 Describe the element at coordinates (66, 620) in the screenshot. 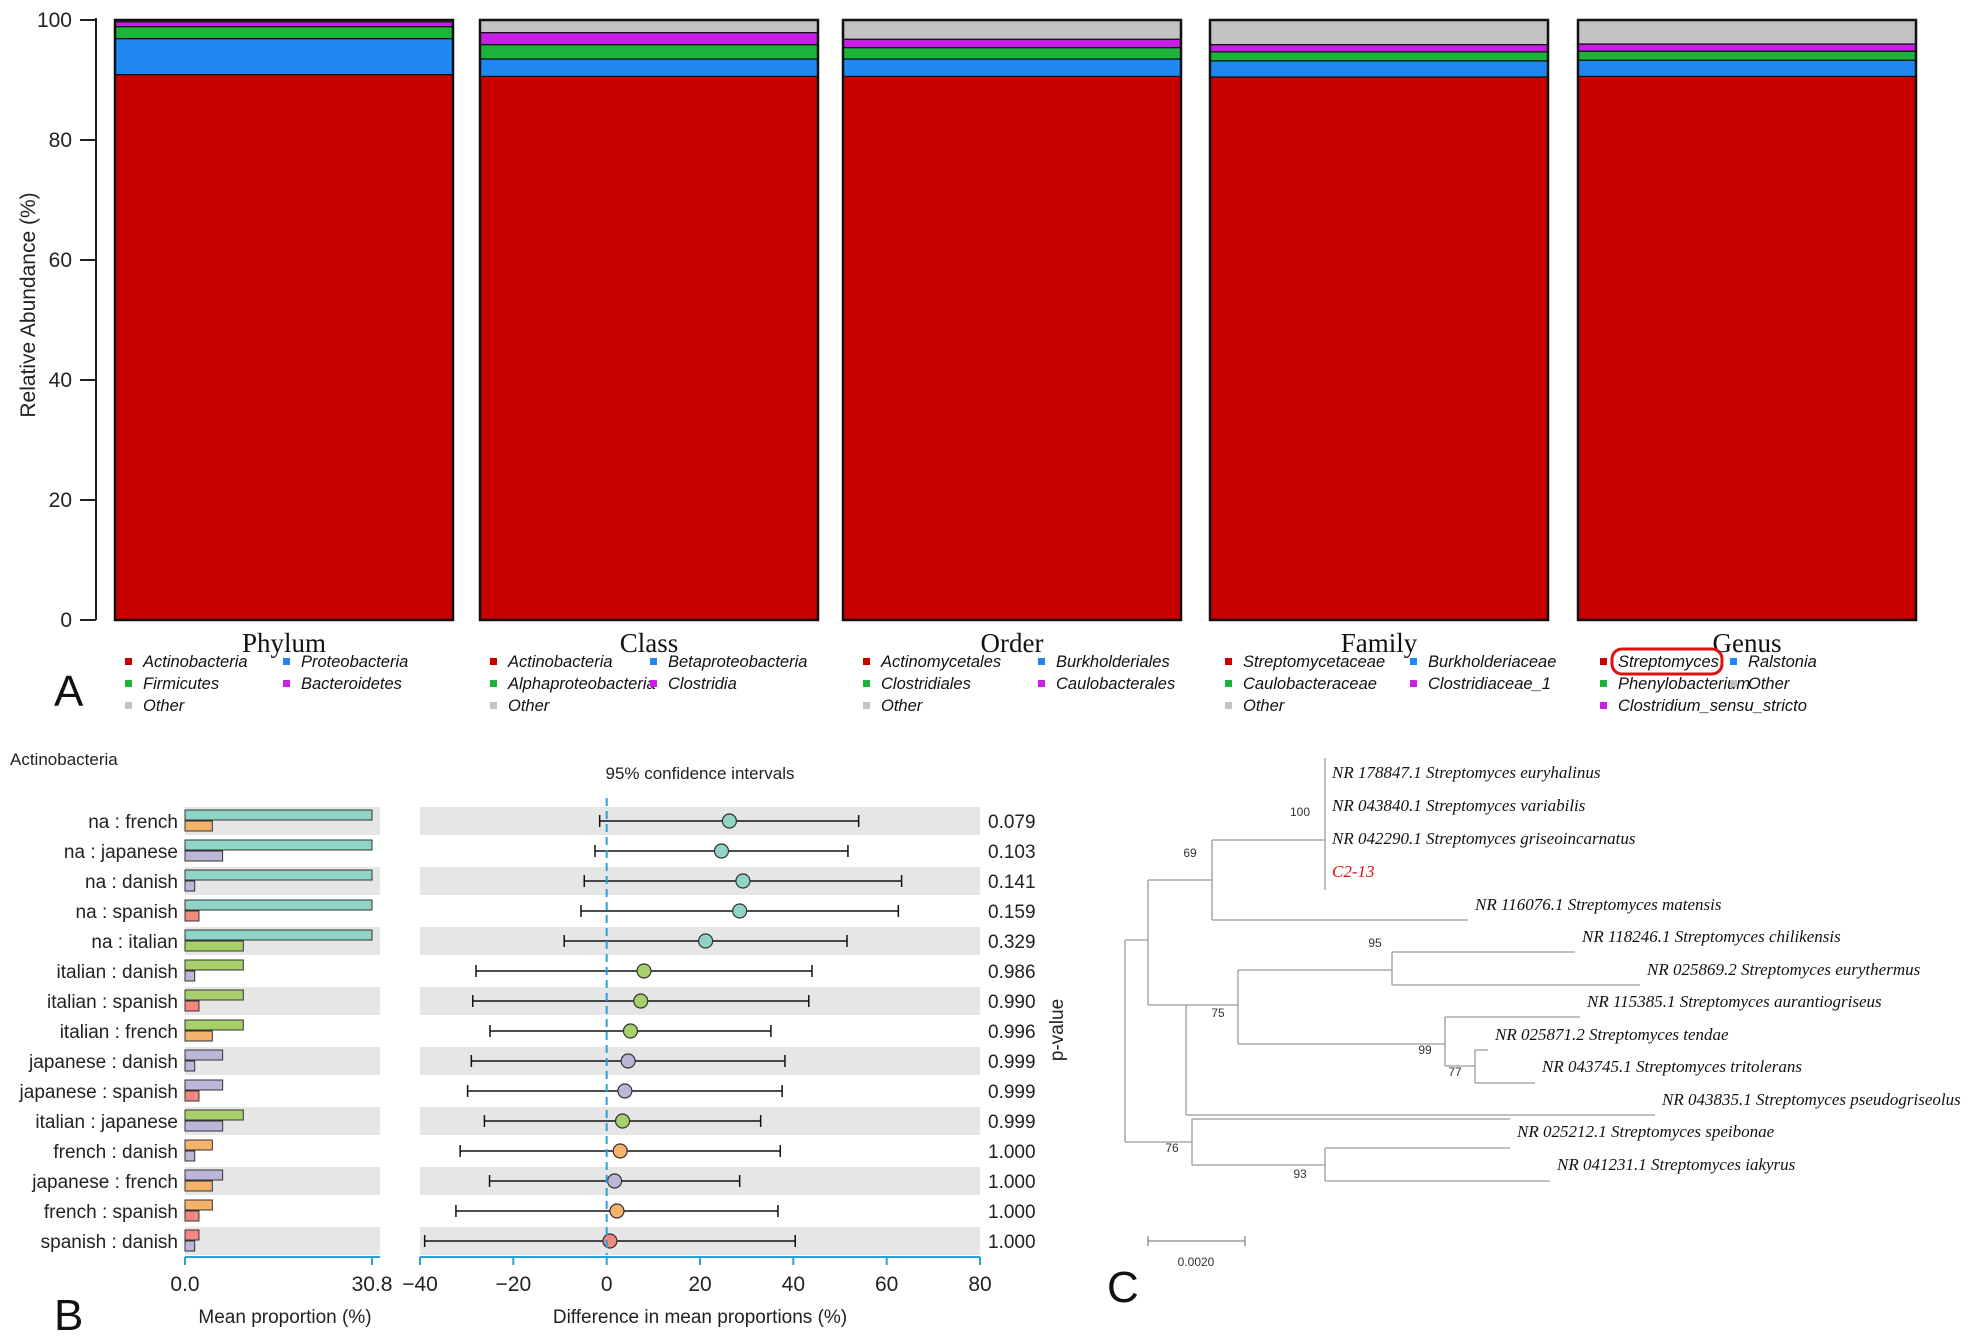

I see `y-tick-label: 0` at that location.